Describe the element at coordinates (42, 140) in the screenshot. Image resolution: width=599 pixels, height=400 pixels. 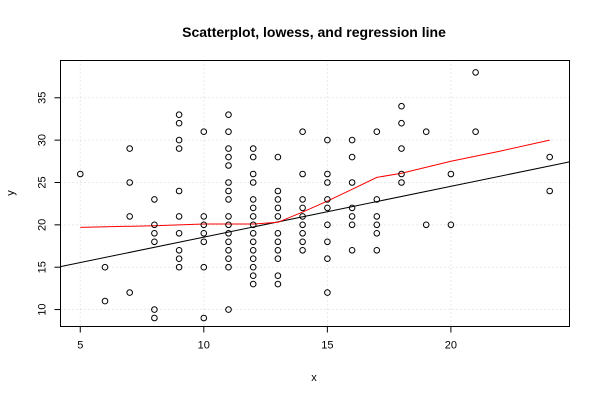
I see `y-tick-label: 30` at that location.